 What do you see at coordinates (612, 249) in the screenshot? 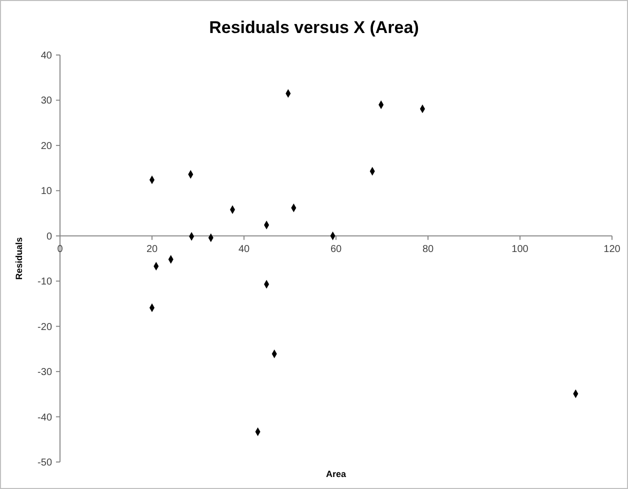
I see `x-tick-label: 120` at bounding box center [612, 249].